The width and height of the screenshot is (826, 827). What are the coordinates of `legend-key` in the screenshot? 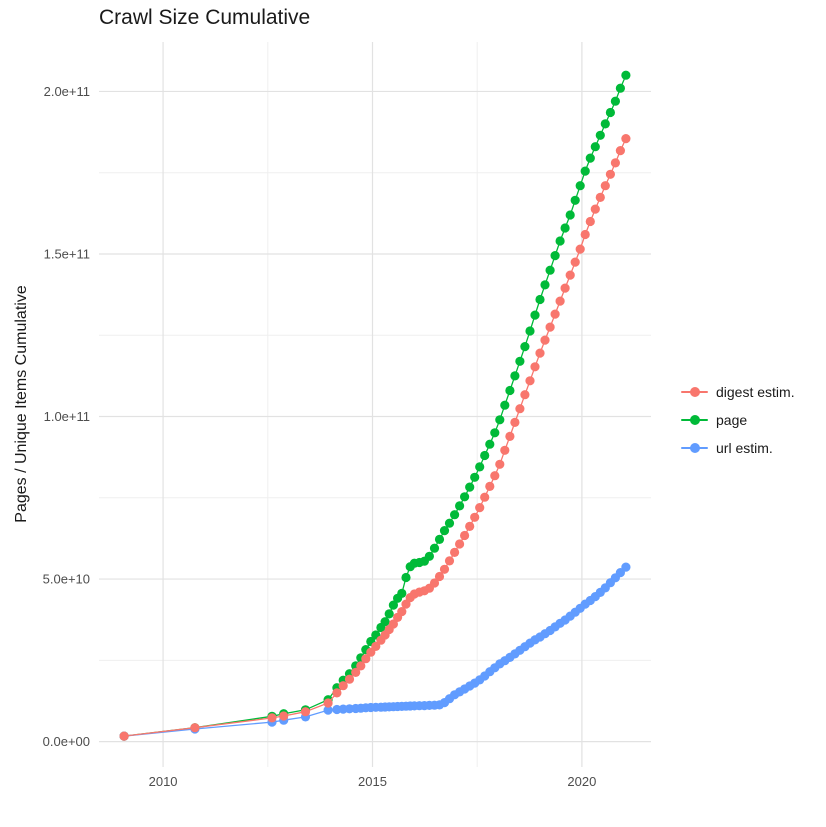 It's located at (694, 392).